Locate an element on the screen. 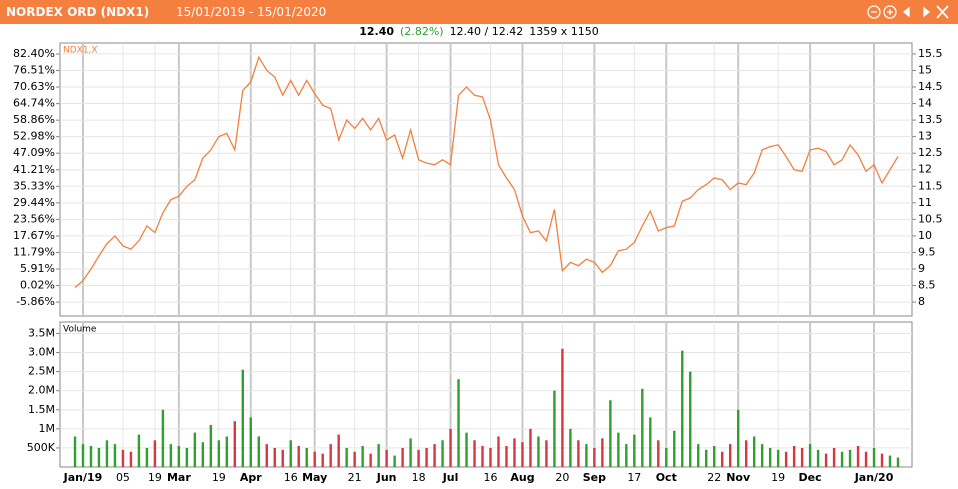 The image size is (958, 489). y-tick-label: 1M is located at coordinates (47, 428).